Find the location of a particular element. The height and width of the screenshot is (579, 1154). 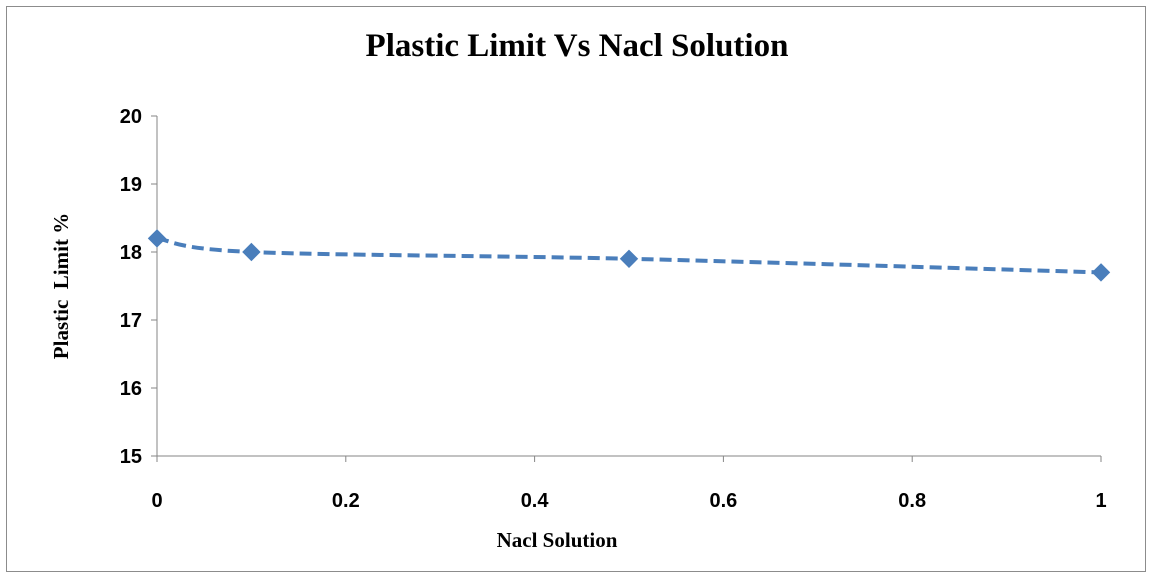

x-tick-label: 0.6 is located at coordinates (723, 501).